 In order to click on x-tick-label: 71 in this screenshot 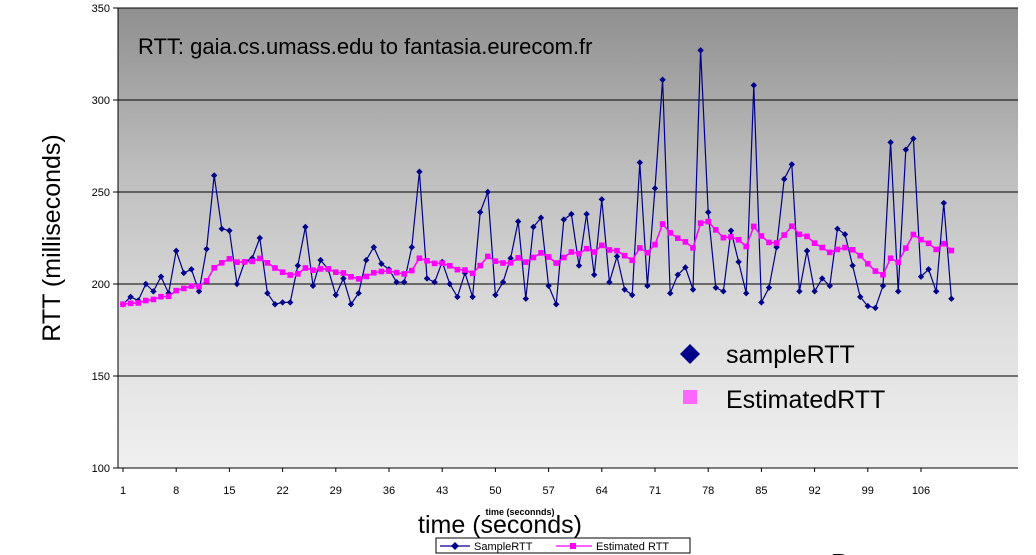, I will do `click(655, 491)`.